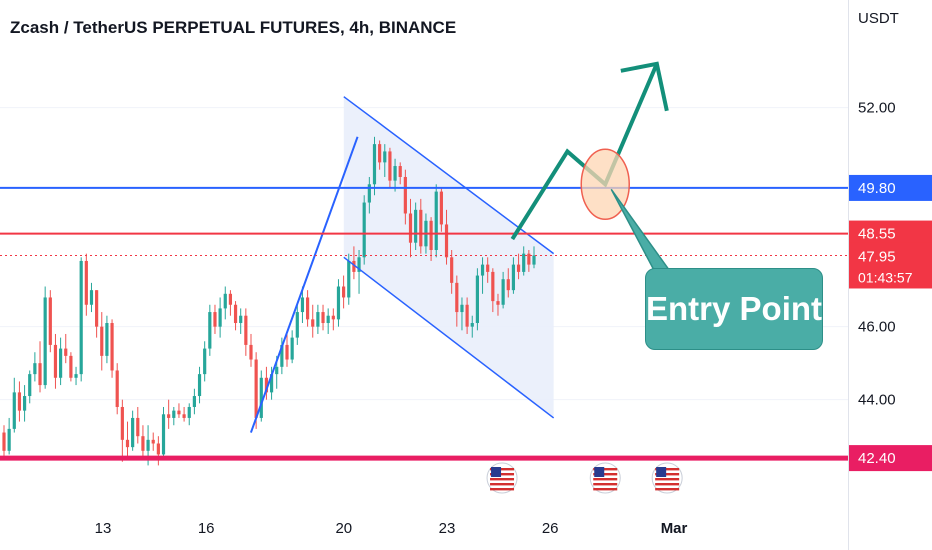  What do you see at coordinates (103, 528) in the screenshot?
I see `x-tick-label: 13` at bounding box center [103, 528].